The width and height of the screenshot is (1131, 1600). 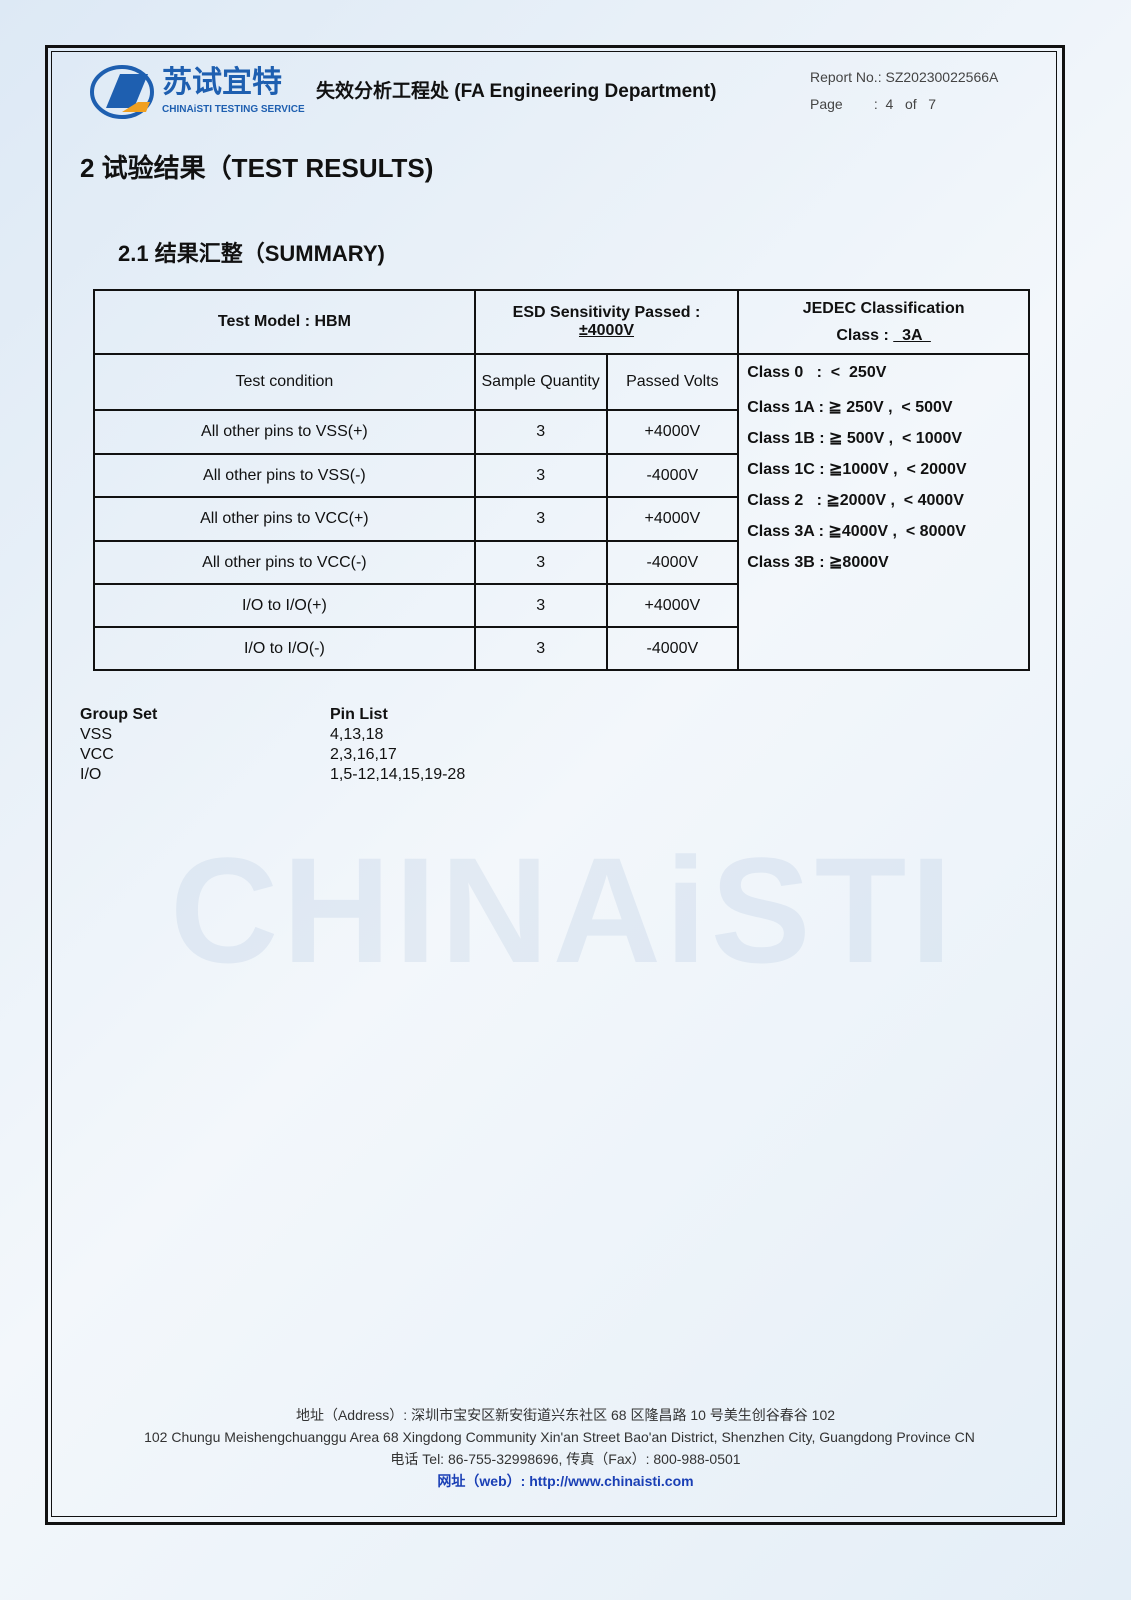 I want to click on group-header: Group Set, so click(x=119, y=714).